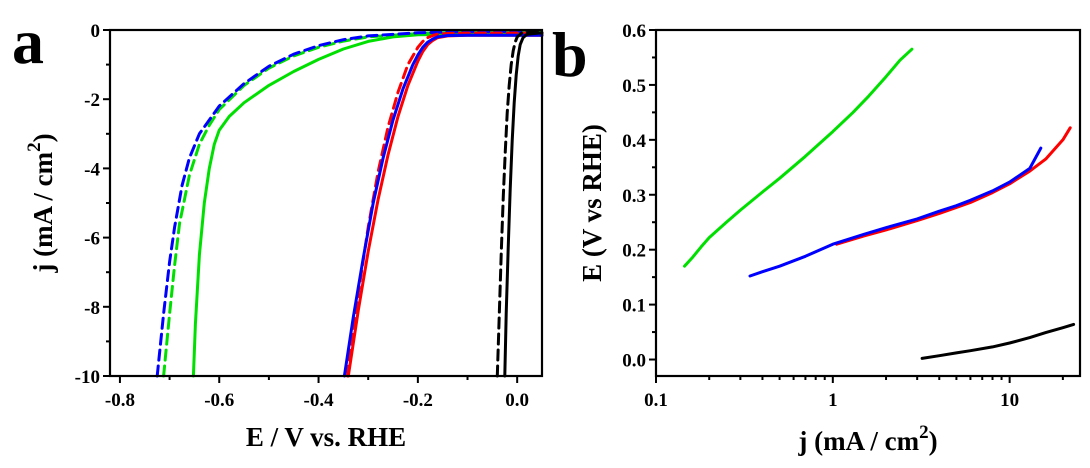 The image size is (1090, 468). I want to click on panel-b-y-tick-label: 0.3, so click(634, 196).